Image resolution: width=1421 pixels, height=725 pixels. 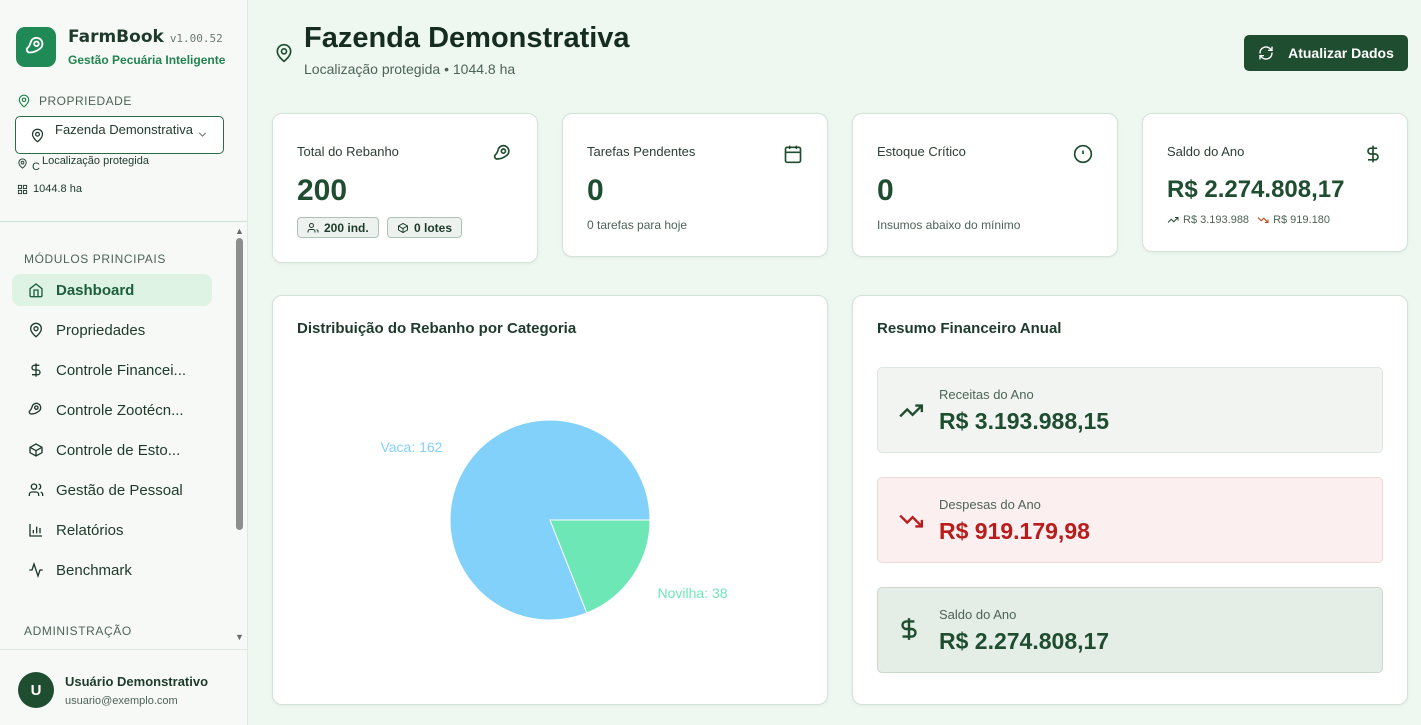 What do you see at coordinates (969, 328) in the screenshot?
I see `finance-title: Resumo Financeiro Anual` at bounding box center [969, 328].